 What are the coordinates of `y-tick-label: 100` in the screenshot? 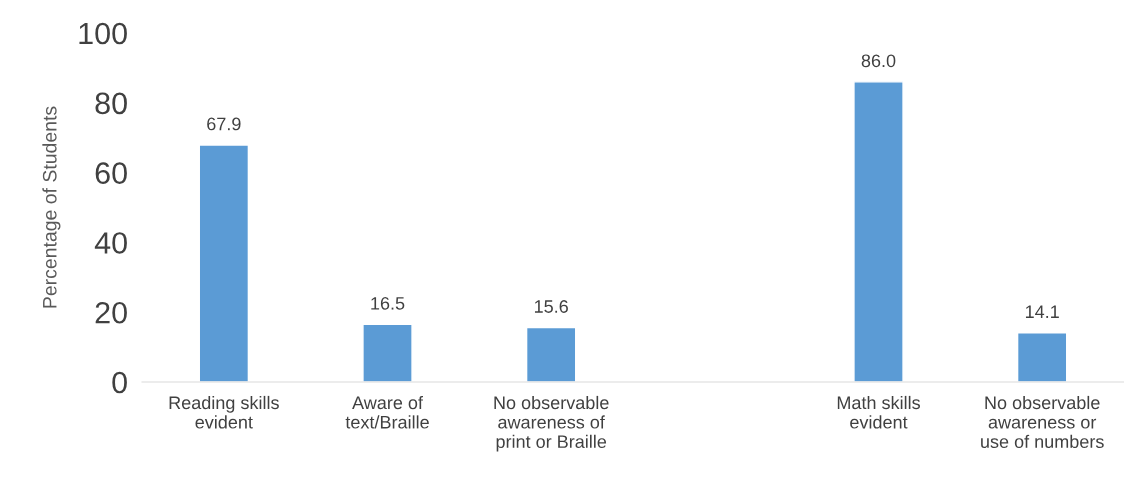 It's located at (103, 33).